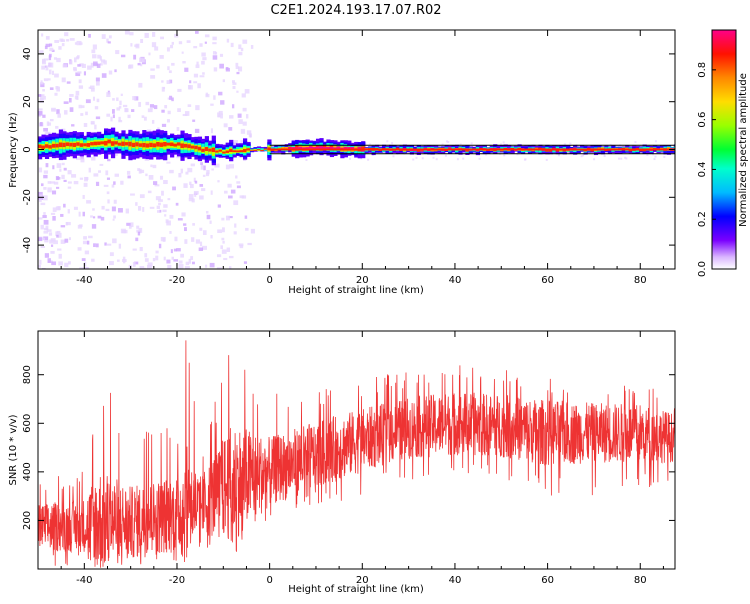 The image size is (750, 604). What do you see at coordinates (547, 280) in the screenshot?
I see `x-tick-label: 60` at bounding box center [547, 280].